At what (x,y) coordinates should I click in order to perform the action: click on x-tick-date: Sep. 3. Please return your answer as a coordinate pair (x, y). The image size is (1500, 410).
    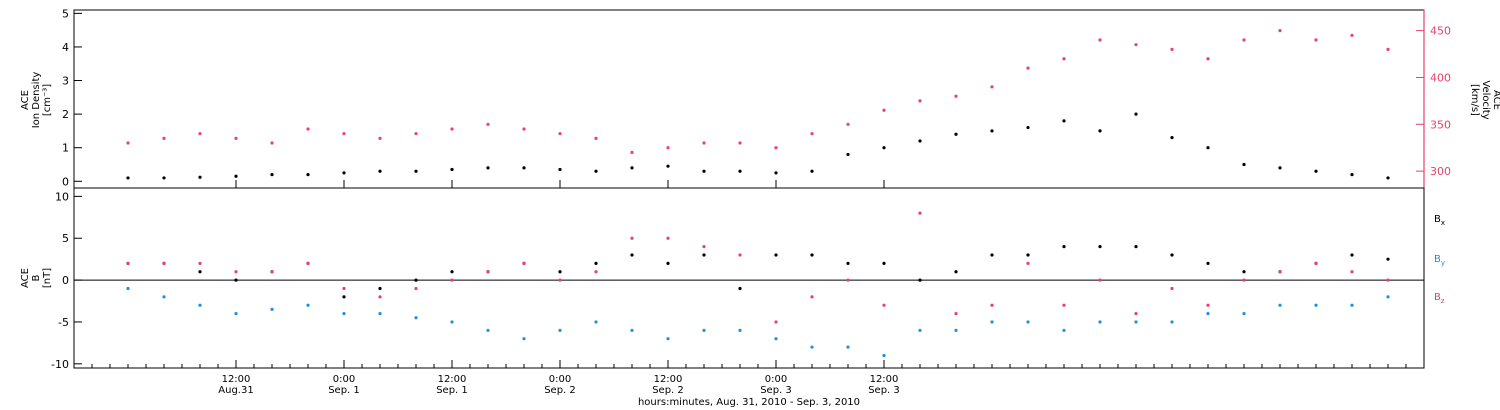
    Looking at the image, I should click on (884, 390).